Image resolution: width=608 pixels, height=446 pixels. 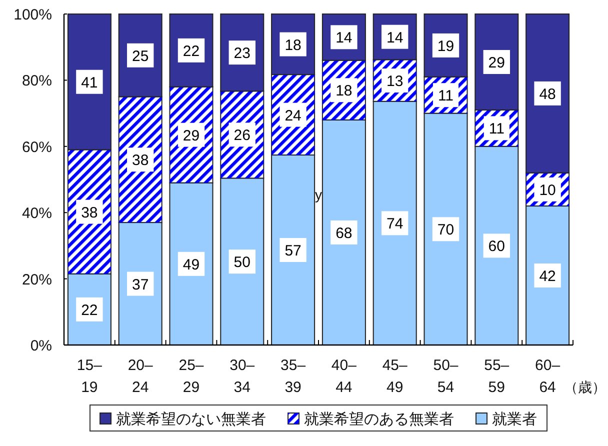 What do you see at coordinates (37, 147) in the screenshot?
I see `y-tick-label: 60%` at bounding box center [37, 147].